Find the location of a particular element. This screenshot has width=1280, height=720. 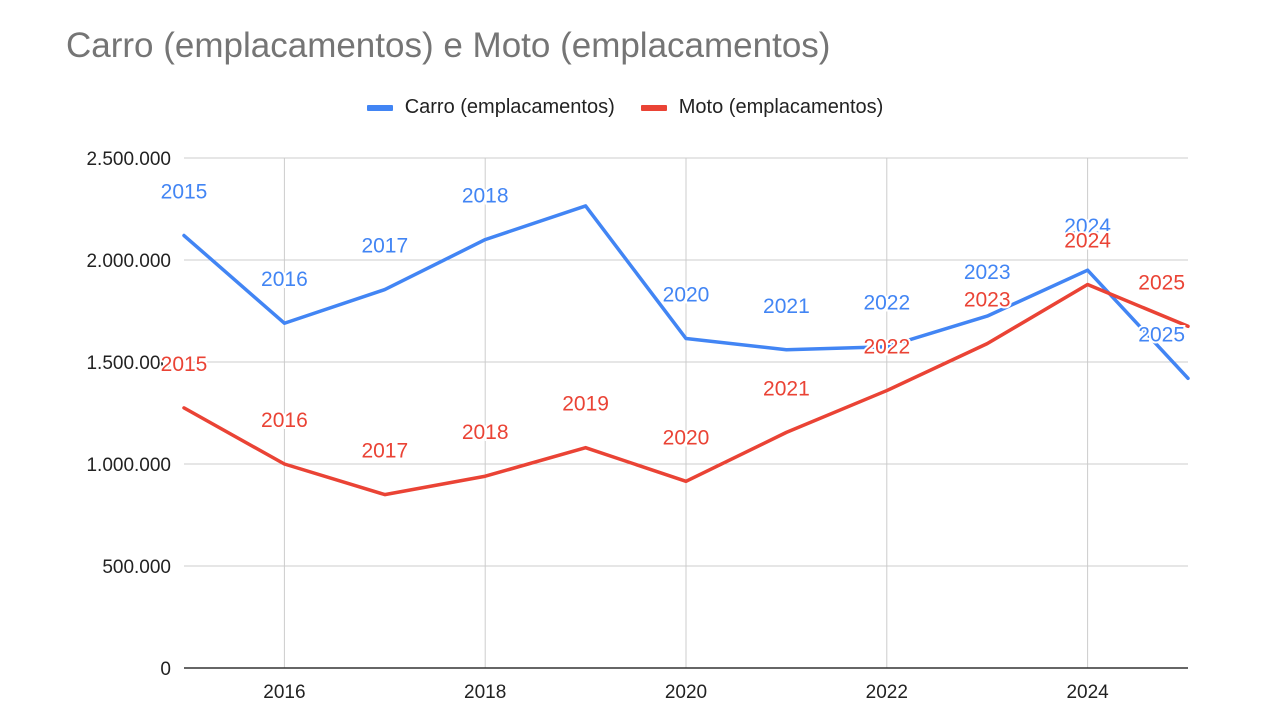

legend-swatch-moto is located at coordinates (653, 107).